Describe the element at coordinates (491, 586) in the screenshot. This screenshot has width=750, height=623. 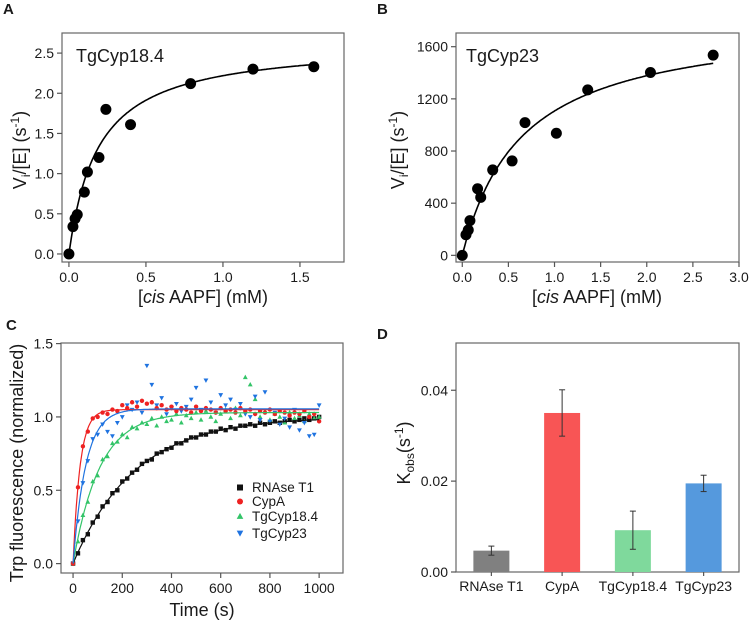
I see `x-tick-label: RNAse T1` at that location.